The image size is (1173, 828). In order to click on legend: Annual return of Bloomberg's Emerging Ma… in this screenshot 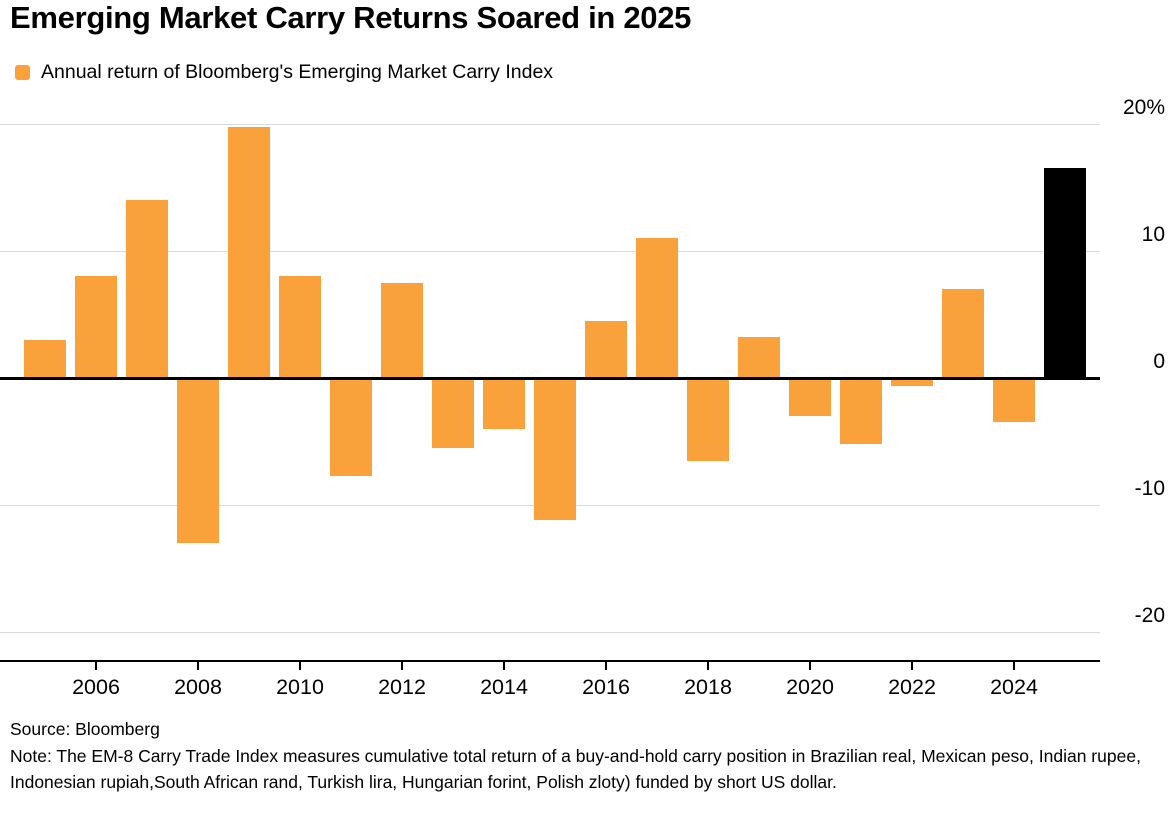, I will do `click(284, 72)`.